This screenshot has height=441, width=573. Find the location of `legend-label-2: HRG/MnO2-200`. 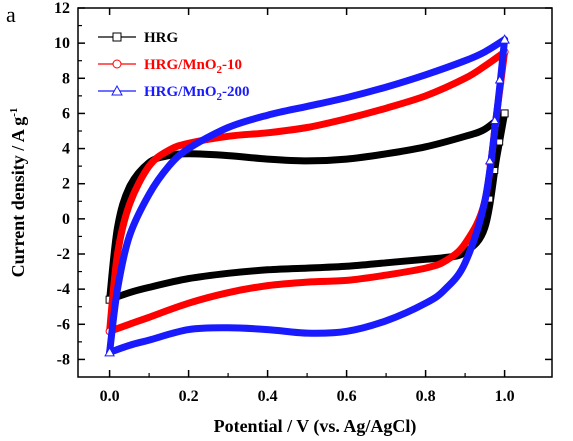

legend-label-2: HRG/MnO2-200 is located at coordinates (197, 93).